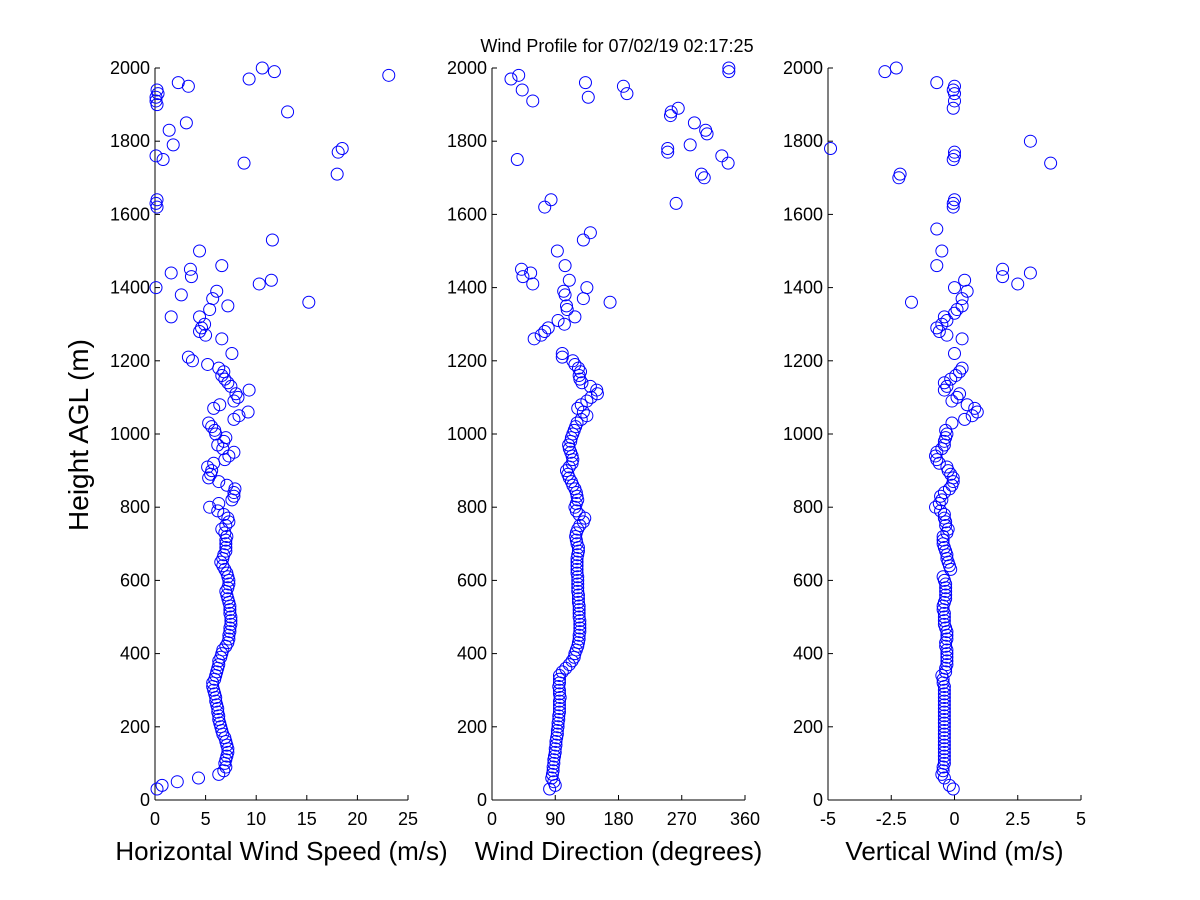 Image resolution: width=1200 pixels, height=900 pixels. Describe the element at coordinates (130, 288) in the screenshot. I see `y-tick-label-speed: 1400` at that location.